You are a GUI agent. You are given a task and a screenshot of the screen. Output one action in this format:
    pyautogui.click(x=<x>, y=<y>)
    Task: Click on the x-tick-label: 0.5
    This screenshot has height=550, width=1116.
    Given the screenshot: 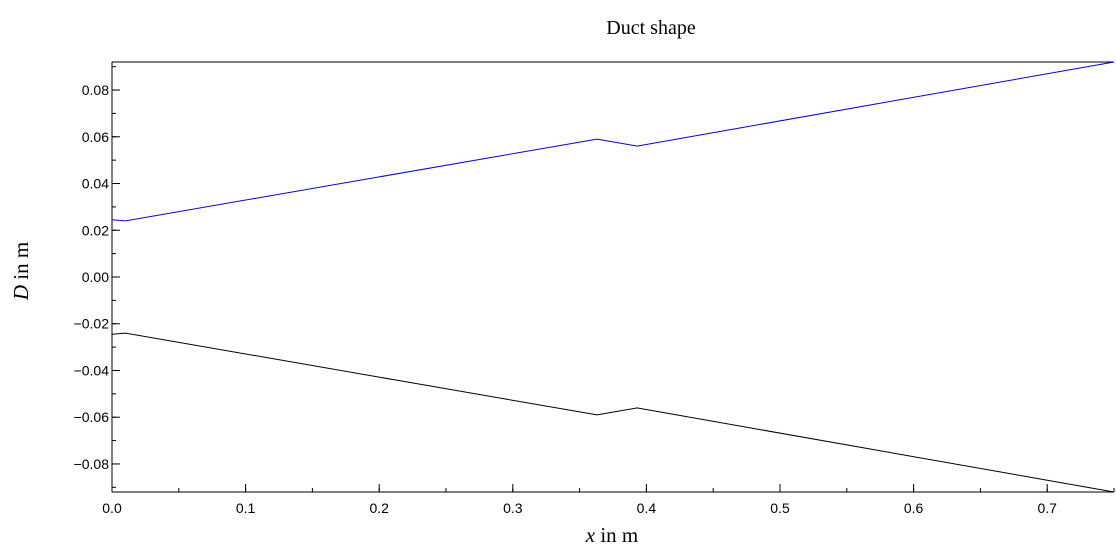 What is the action you would take?
    pyautogui.click(x=780, y=508)
    